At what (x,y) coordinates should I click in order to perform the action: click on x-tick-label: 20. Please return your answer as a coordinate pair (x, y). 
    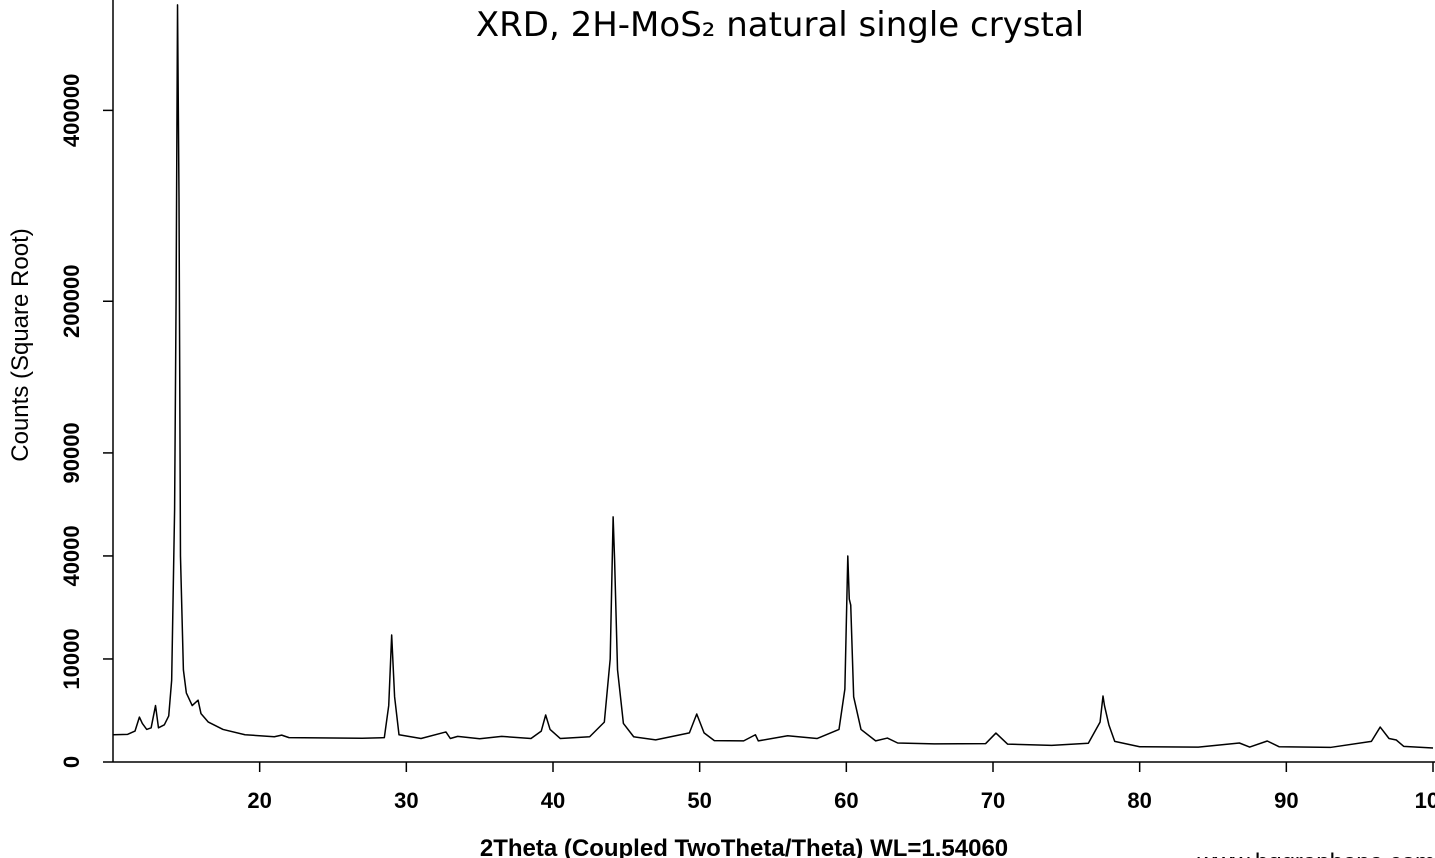
    Looking at the image, I should click on (259, 800).